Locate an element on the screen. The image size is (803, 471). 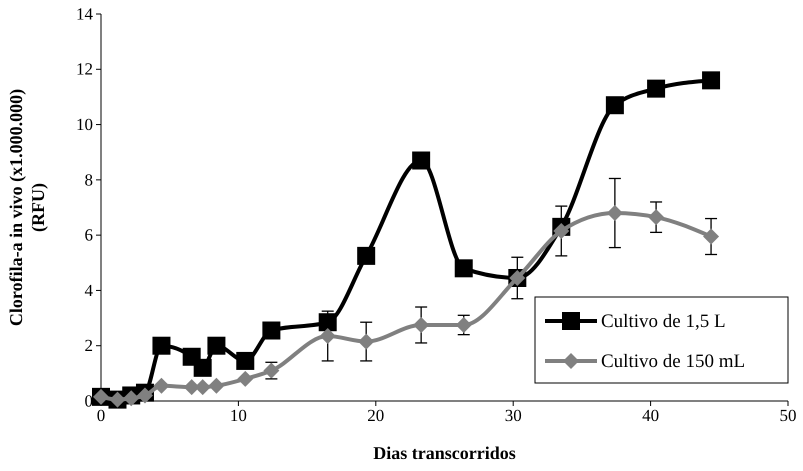
x-tick-label: 30 is located at coordinates (513, 416).